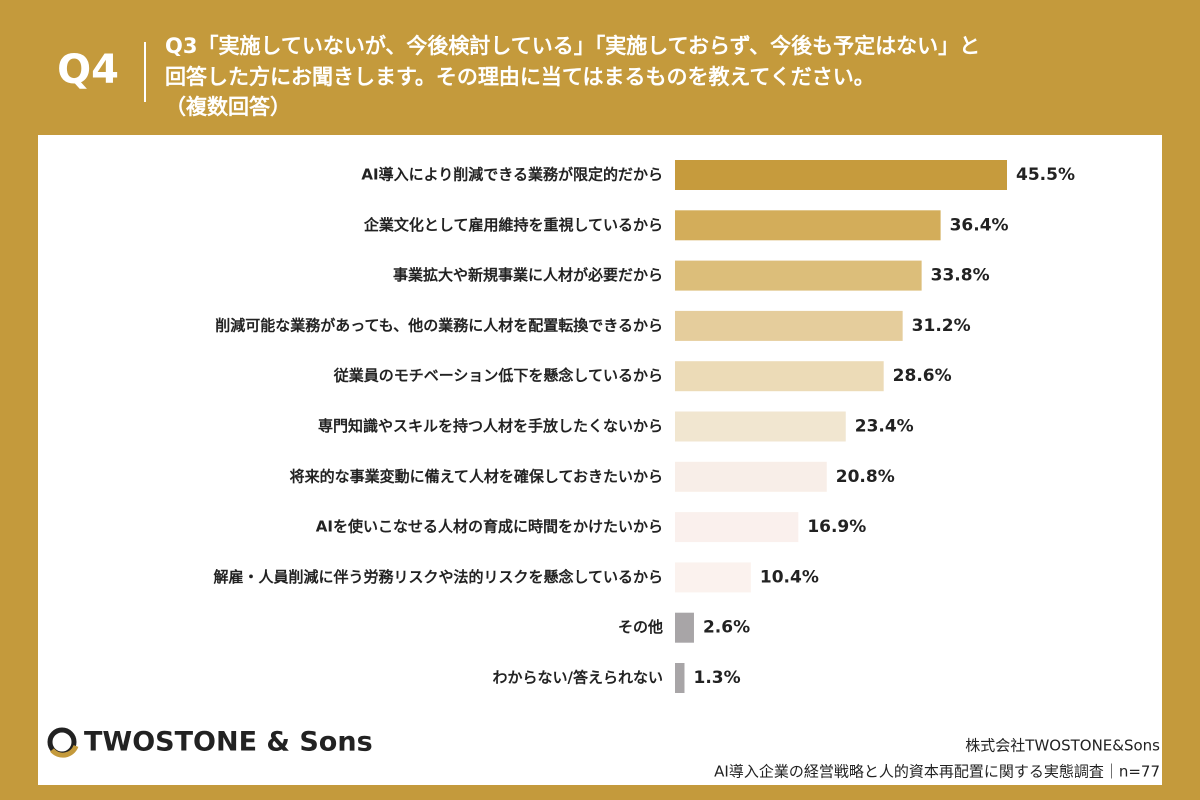 This screenshot has width=1200, height=800. What do you see at coordinates (865, 477) in the screenshot?
I see `value-label: 20.8%` at bounding box center [865, 477].